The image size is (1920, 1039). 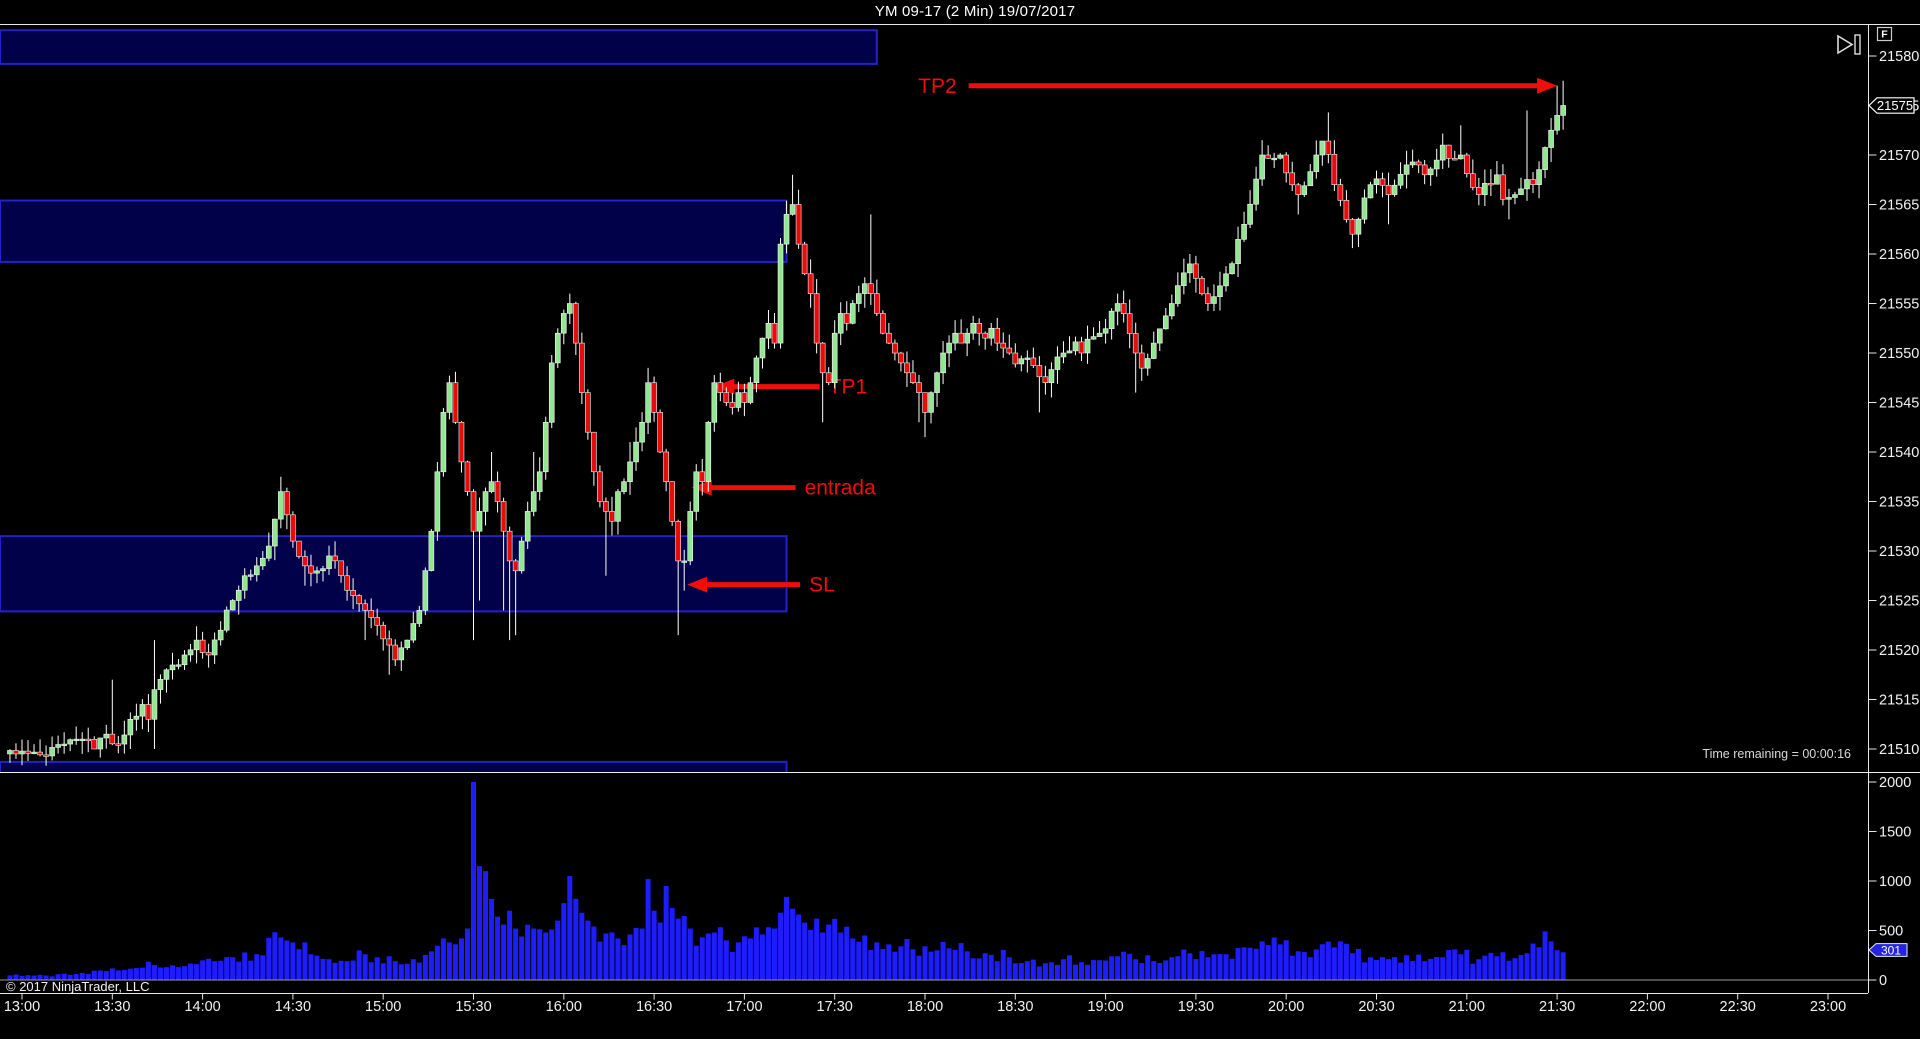 I want to click on price-axis-scale, so click(x=1894, y=509).